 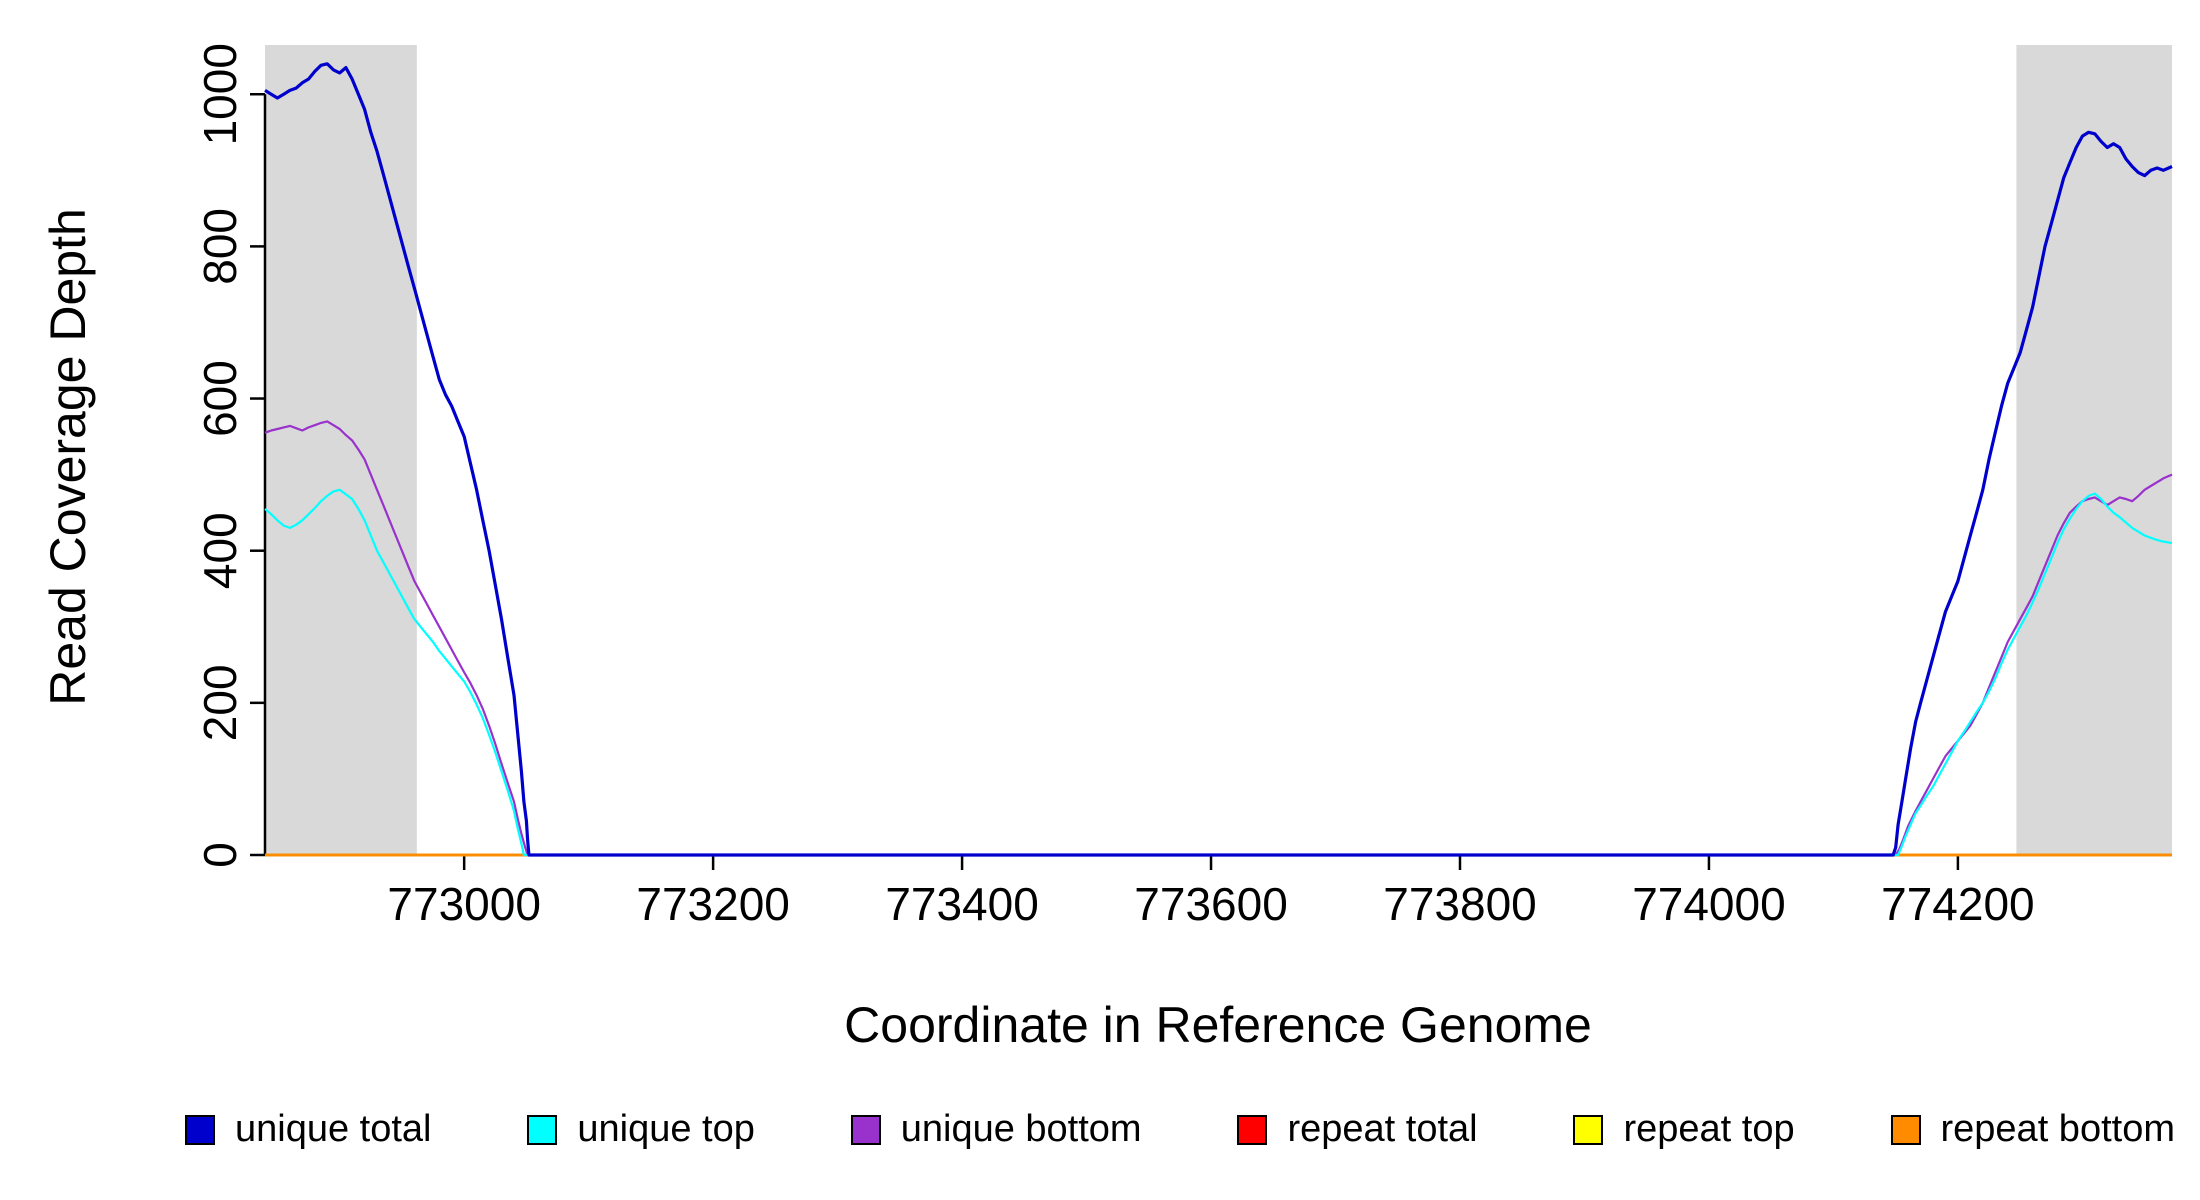 What do you see at coordinates (1958, 904) in the screenshot?
I see `x-tick-label: 774200` at bounding box center [1958, 904].